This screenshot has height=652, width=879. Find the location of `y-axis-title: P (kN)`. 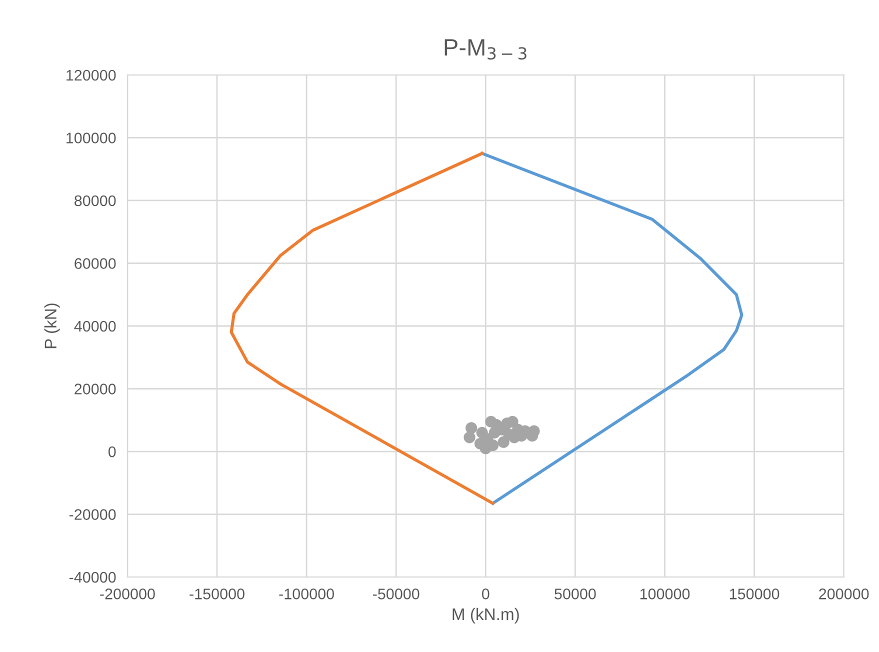

y-axis-title: P (kN) is located at coordinates (52, 326).